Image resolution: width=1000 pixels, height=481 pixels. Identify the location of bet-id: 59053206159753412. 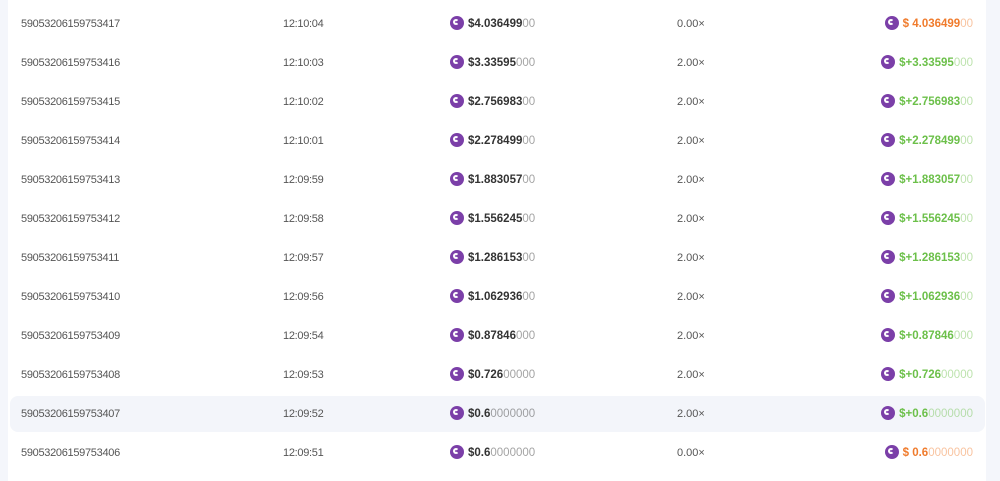
(70, 219).